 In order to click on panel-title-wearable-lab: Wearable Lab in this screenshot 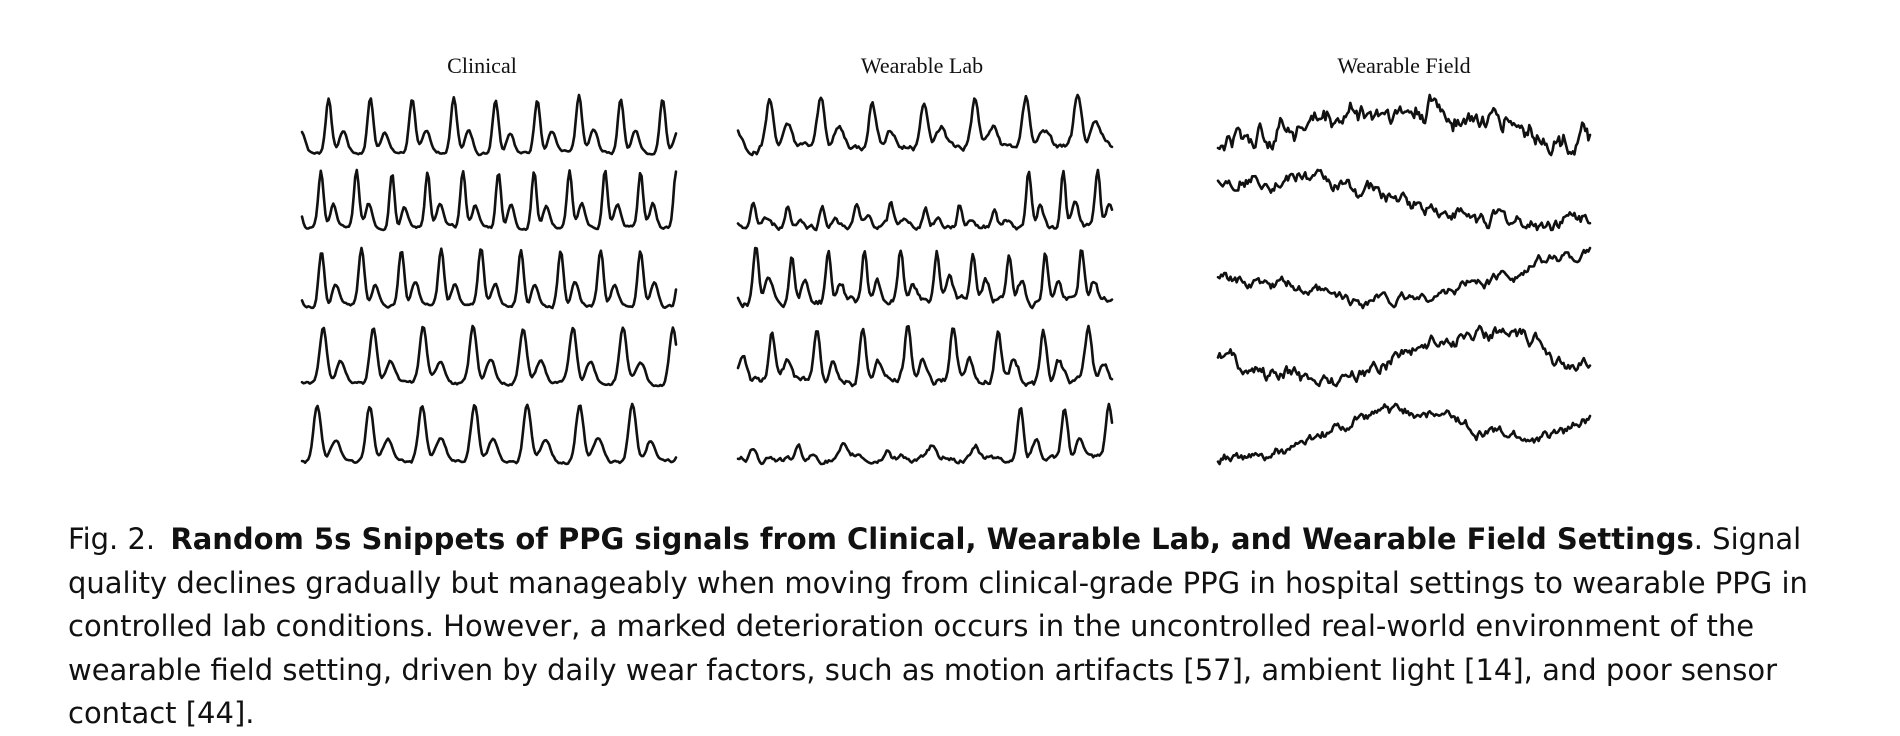, I will do `click(922, 65)`.